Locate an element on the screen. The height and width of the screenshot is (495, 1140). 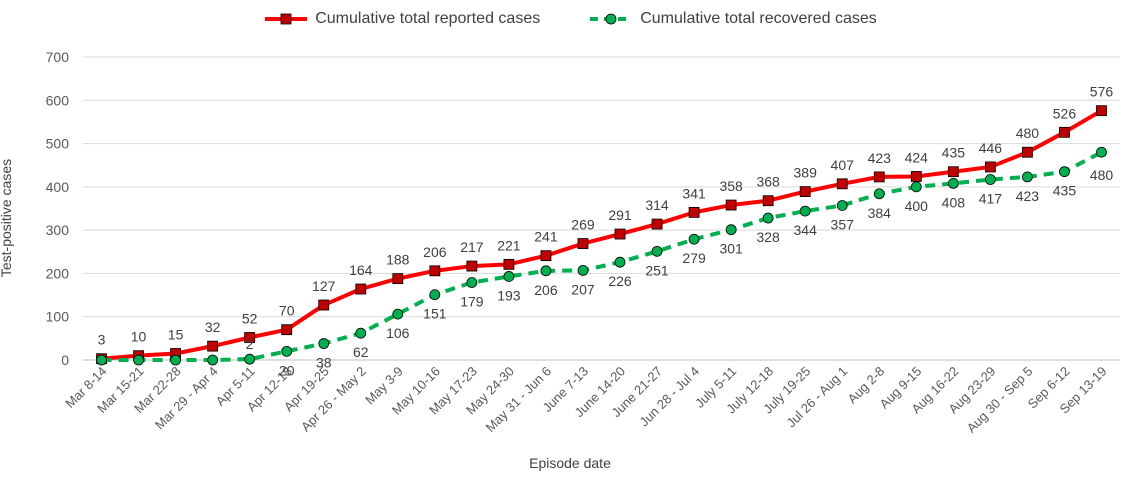
reported-data-label: 52 is located at coordinates (250, 318).